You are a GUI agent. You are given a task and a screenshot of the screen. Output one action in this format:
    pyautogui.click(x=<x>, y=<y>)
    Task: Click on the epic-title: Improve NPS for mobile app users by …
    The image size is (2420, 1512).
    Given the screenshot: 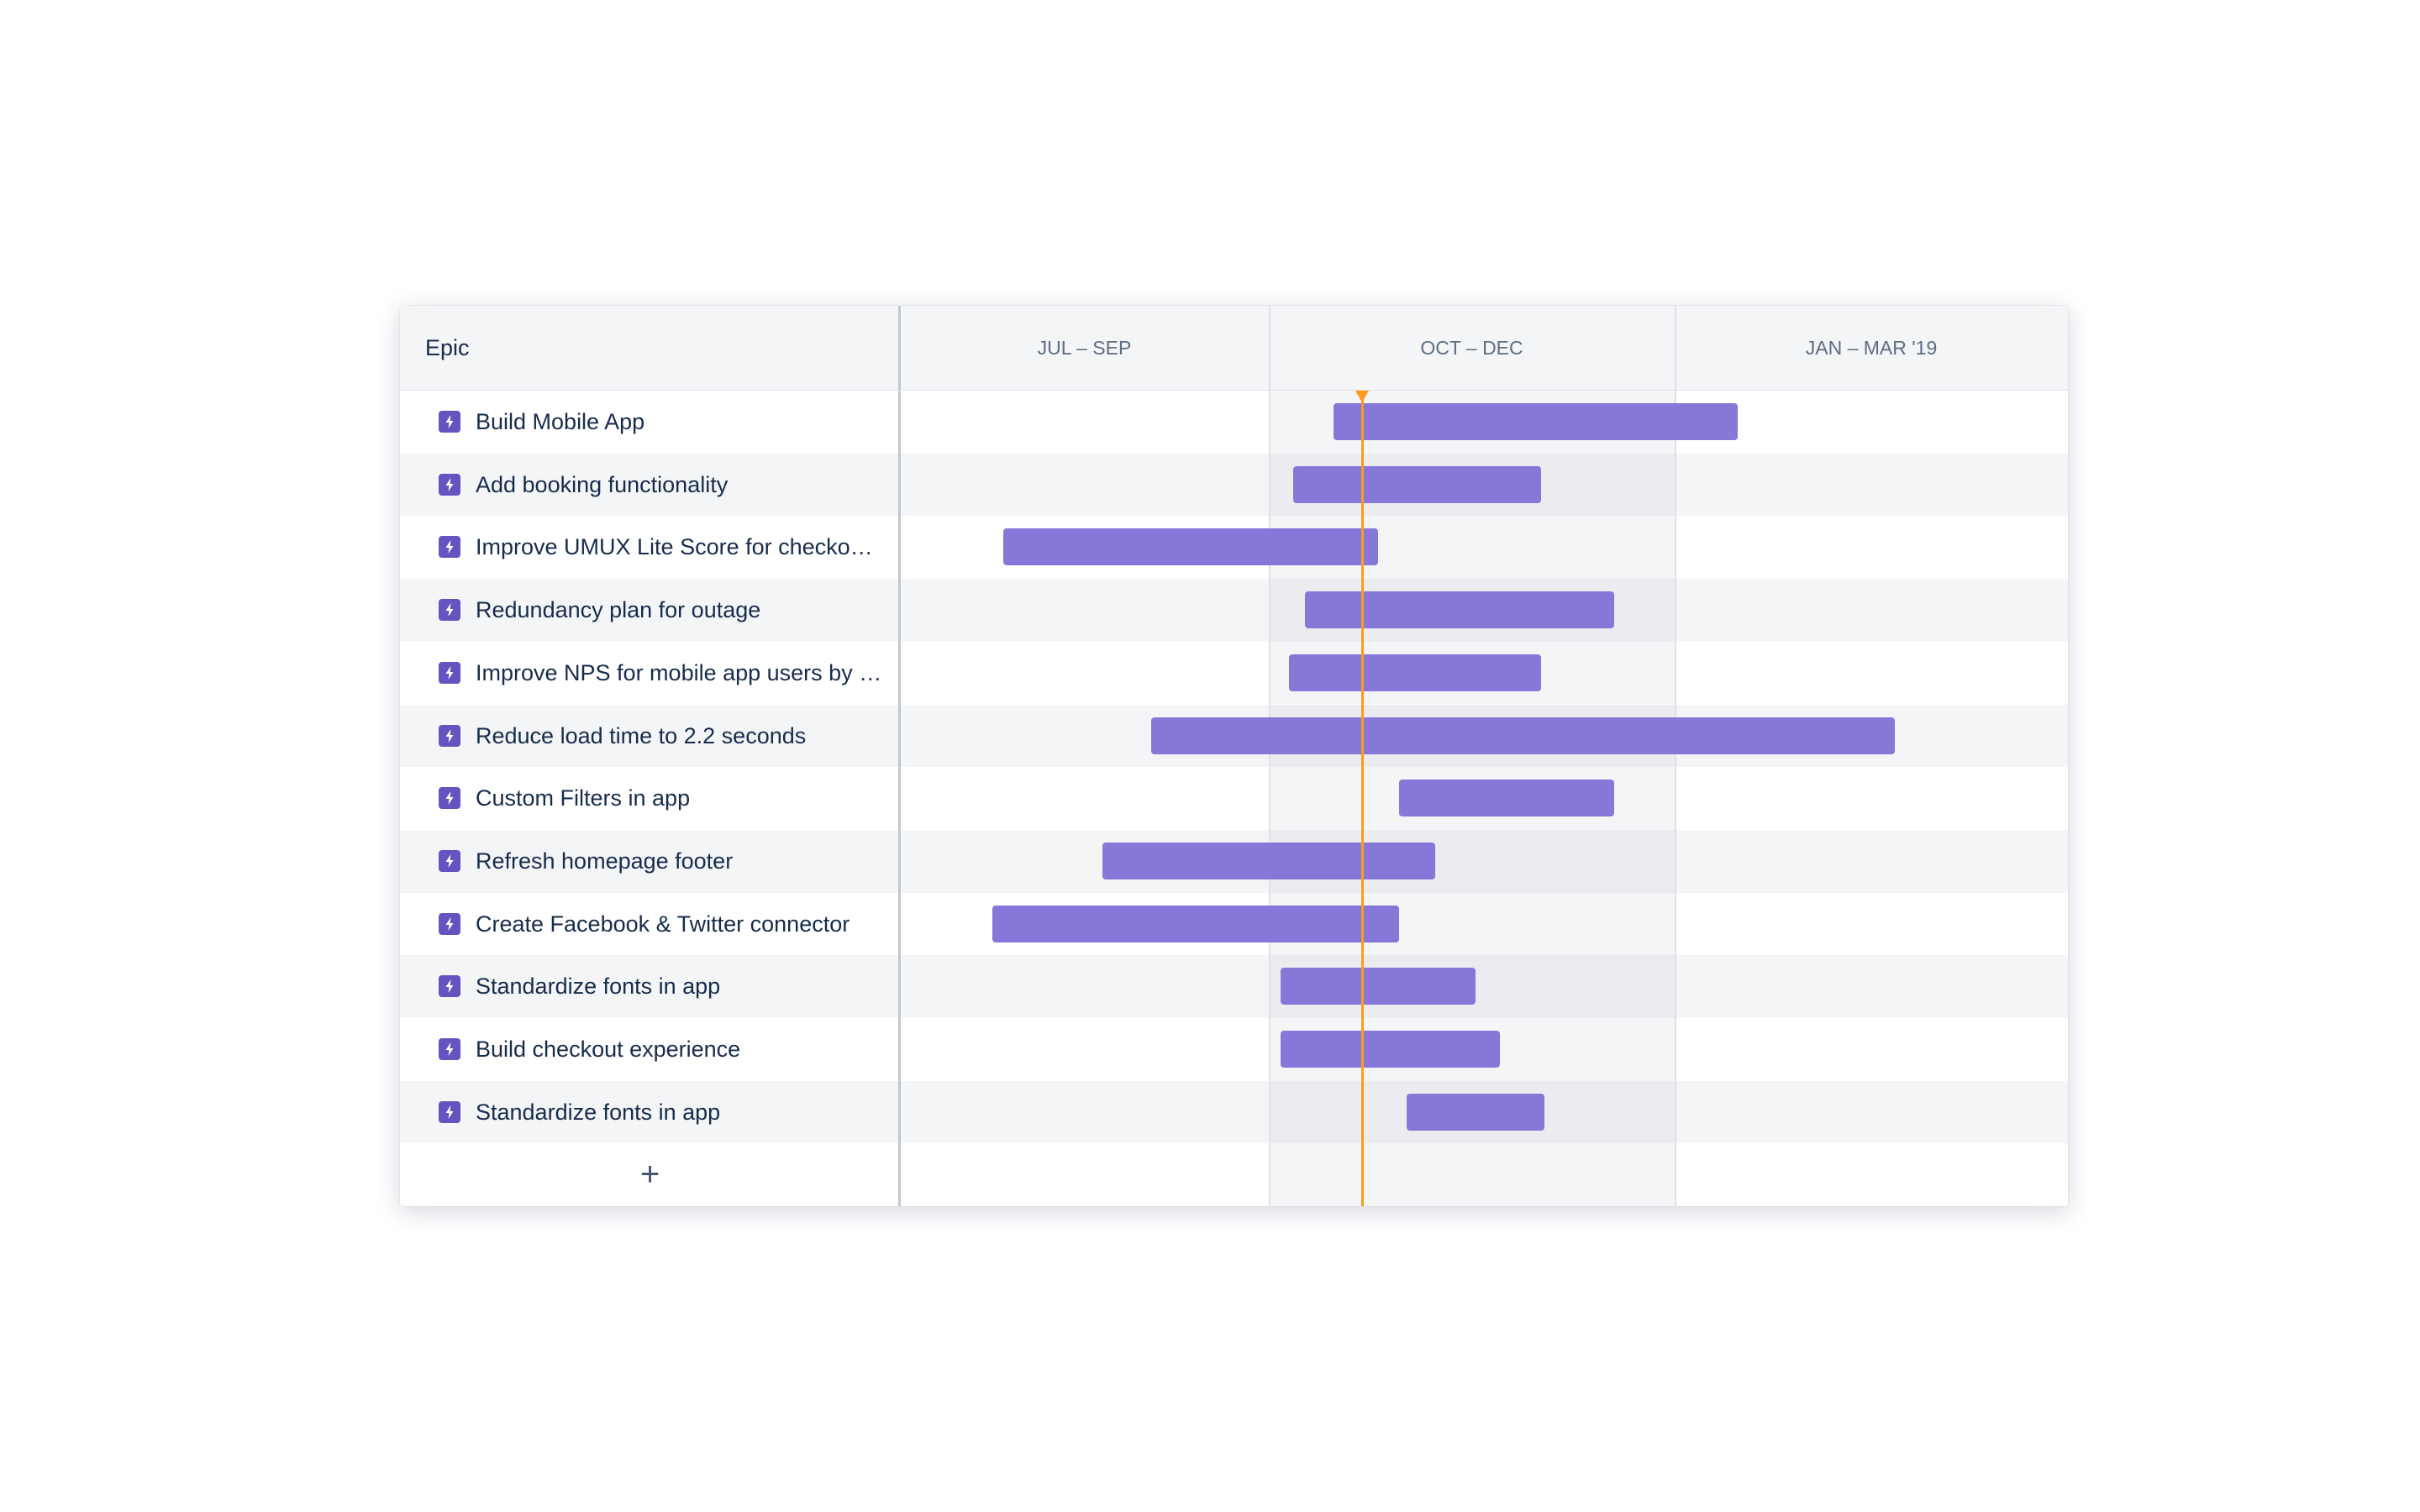 What is the action you would take?
    pyautogui.click(x=679, y=672)
    